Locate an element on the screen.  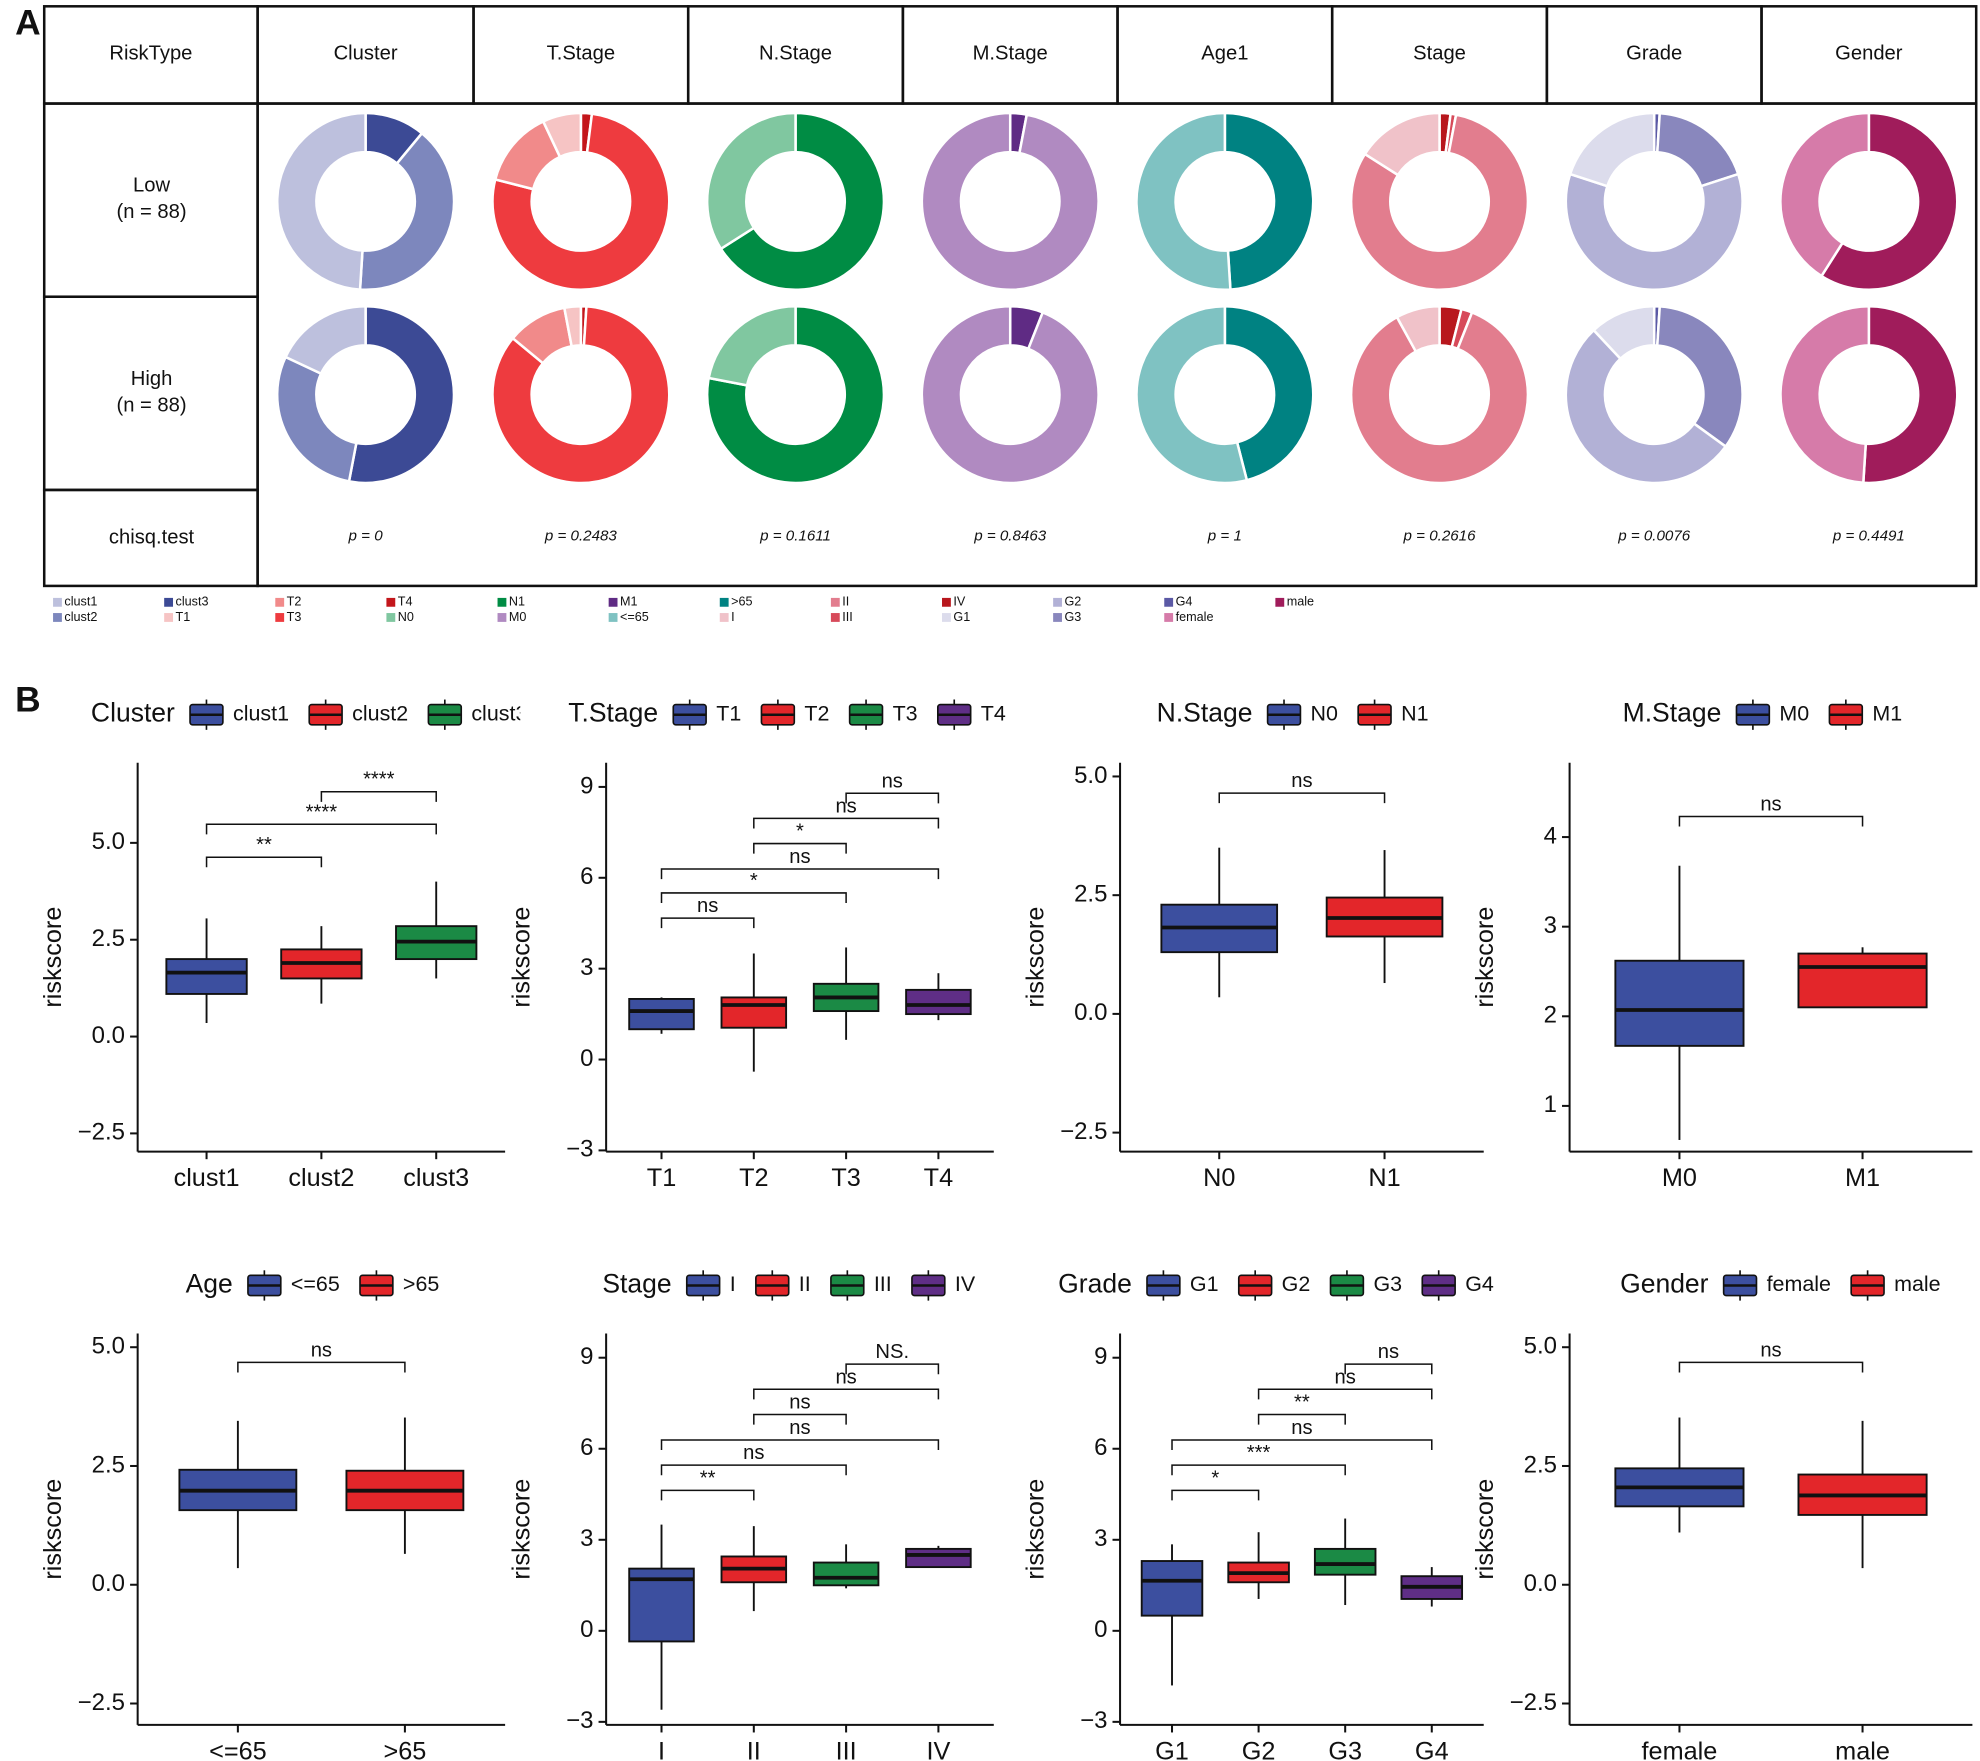
legend-label: T1 is located at coordinates (183, 617).